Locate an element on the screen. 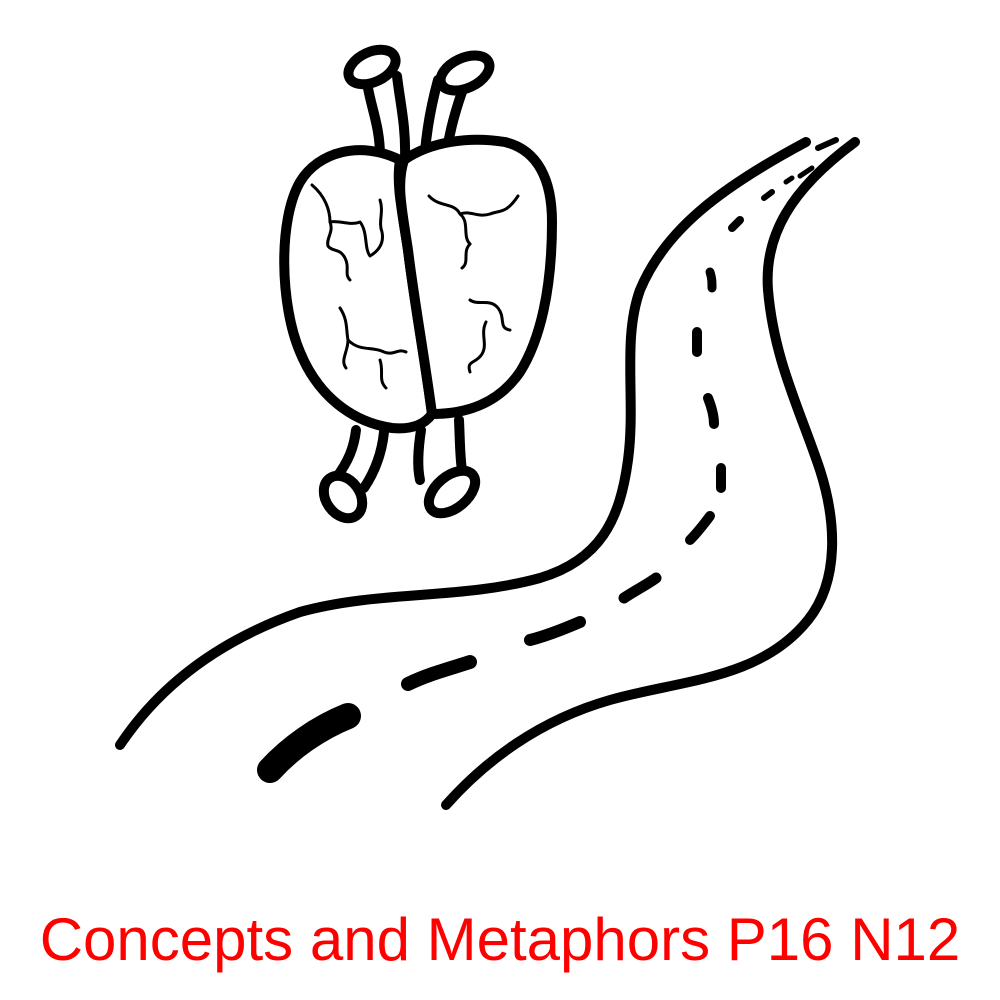 This screenshot has height=1000, width=1000. road-center-tail is located at coordinates (806, 172).